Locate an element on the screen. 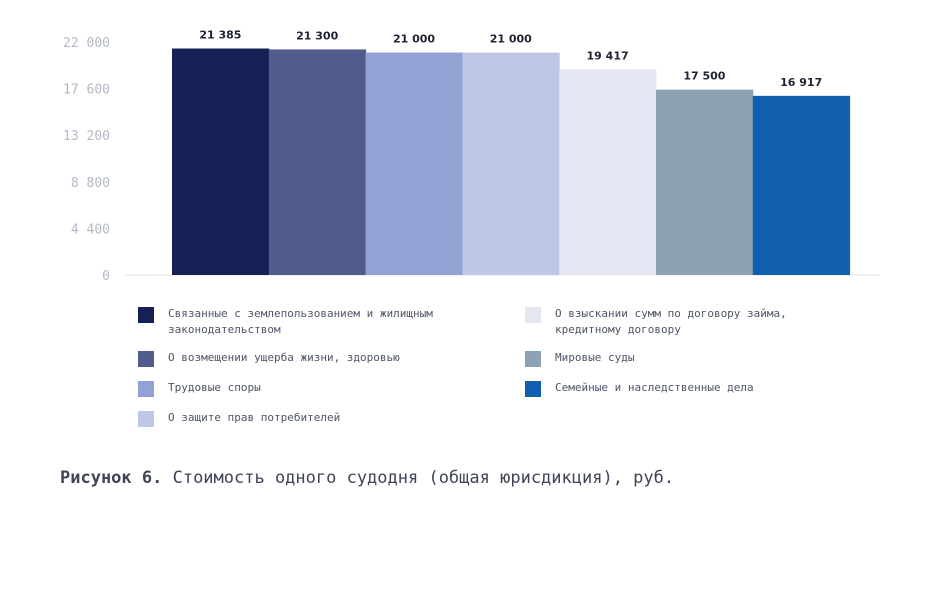  y-tick-label: 0 is located at coordinates (106, 276).